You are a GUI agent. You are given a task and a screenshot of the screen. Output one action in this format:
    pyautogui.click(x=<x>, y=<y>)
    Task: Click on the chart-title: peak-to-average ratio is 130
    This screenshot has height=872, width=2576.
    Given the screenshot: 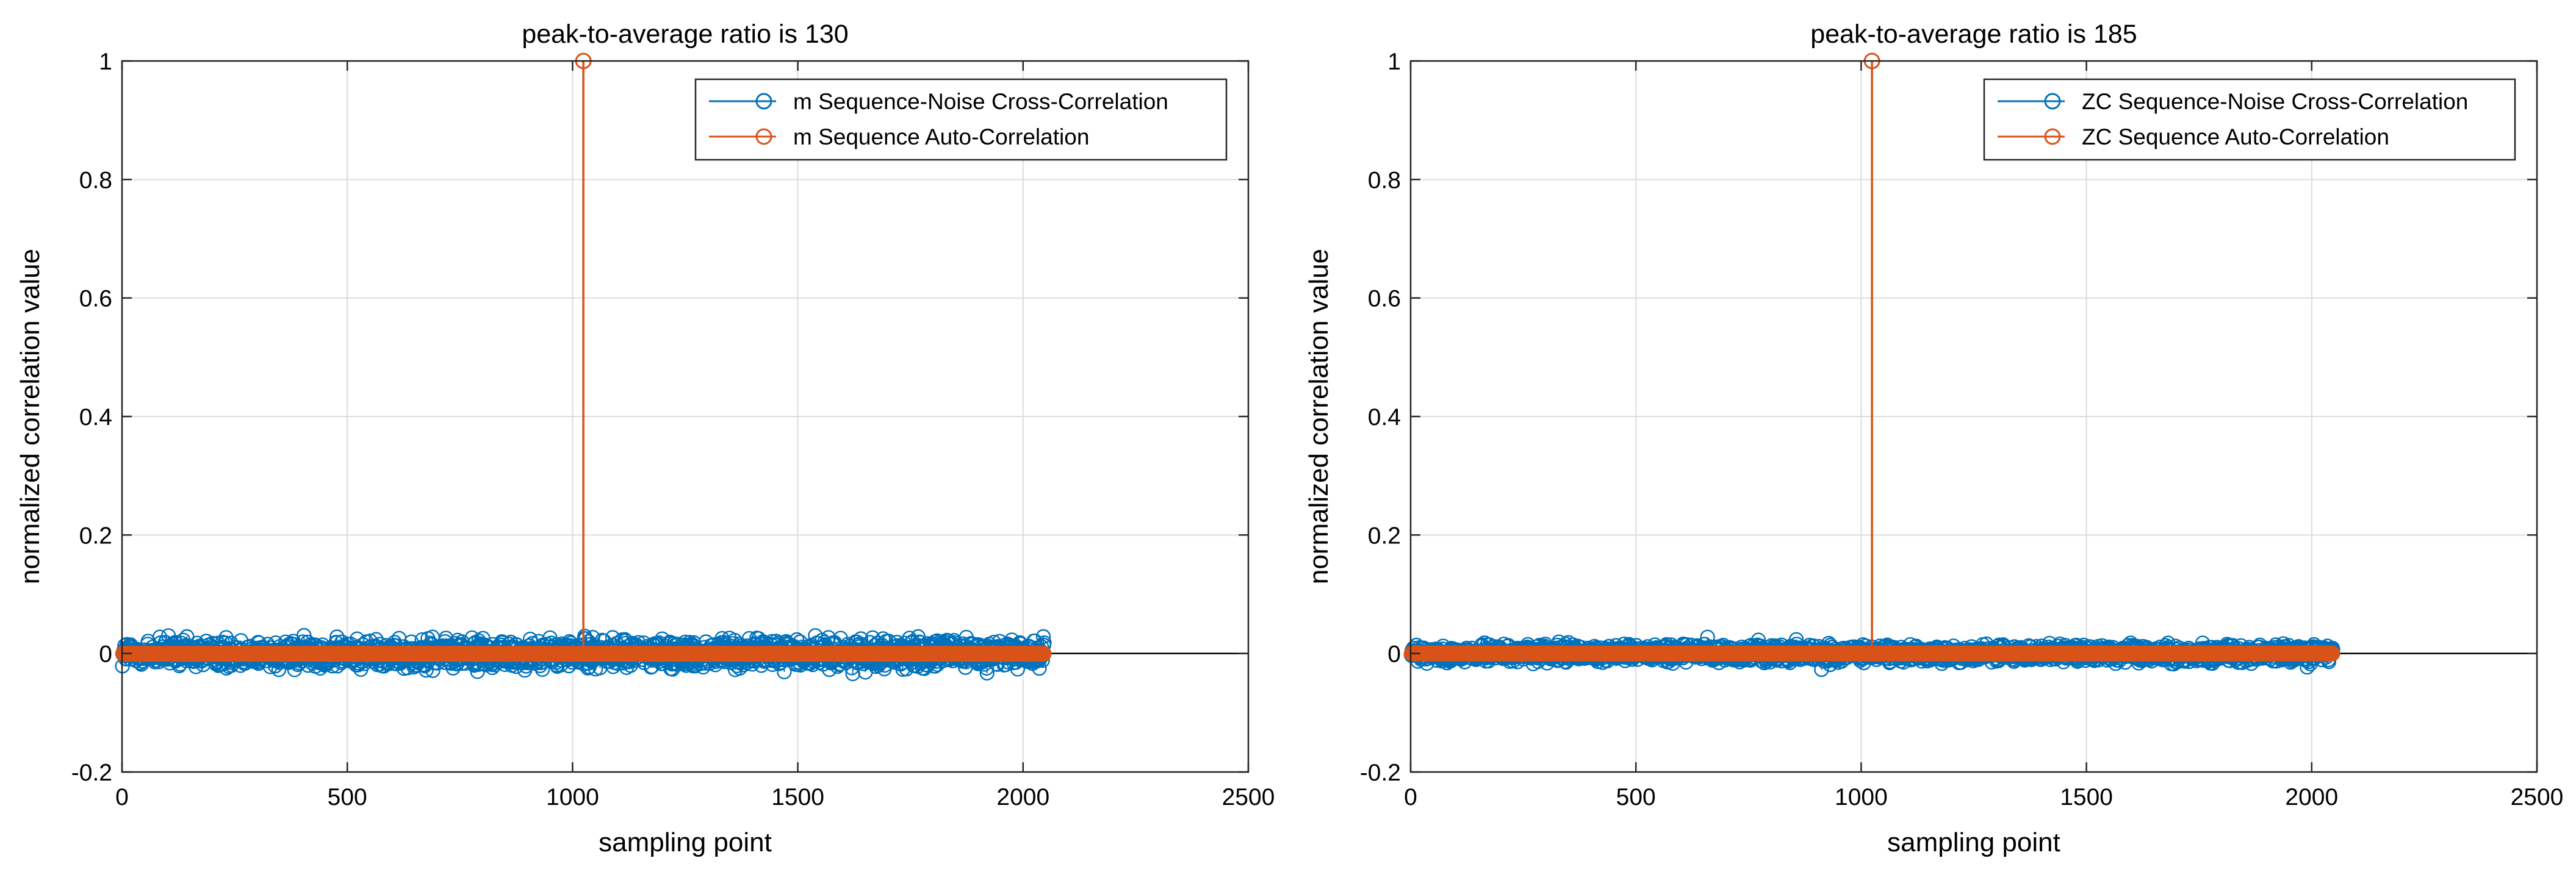 What is the action you would take?
    pyautogui.click(x=685, y=34)
    